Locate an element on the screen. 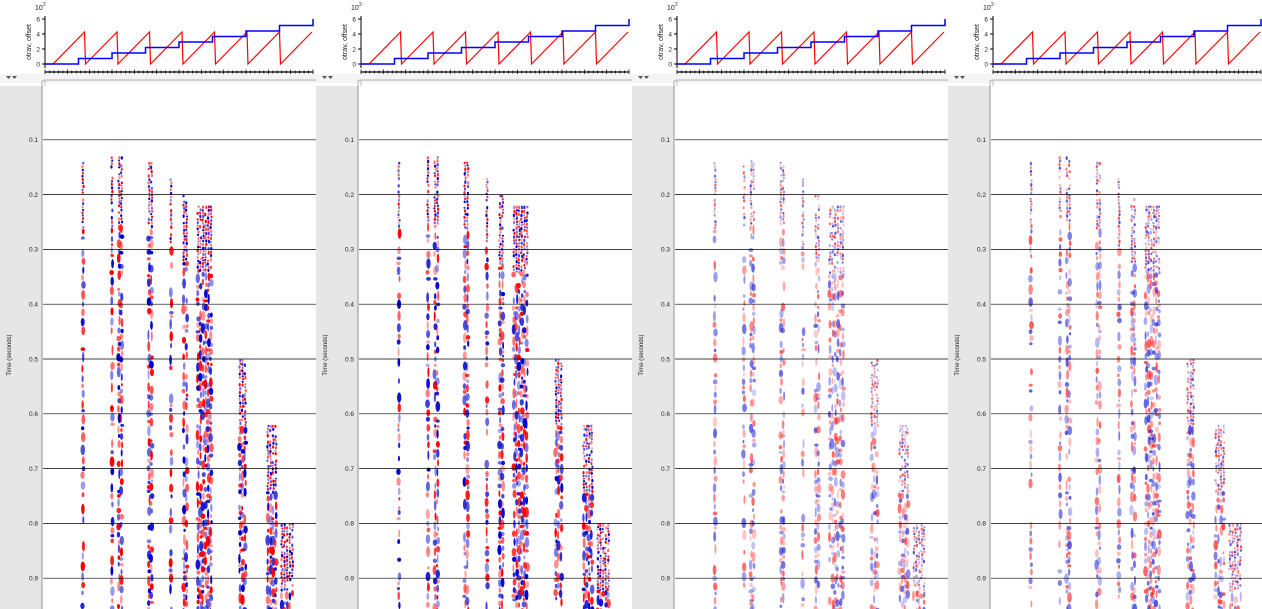 Image resolution: width=1262 pixels, height=609 pixels. header-exponent-power: 2 is located at coordinates (992, 5).